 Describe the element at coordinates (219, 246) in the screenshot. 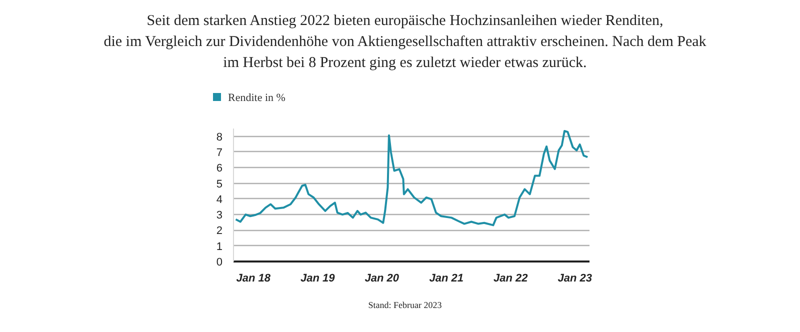

I see `y-tick-label: 1` at that location.